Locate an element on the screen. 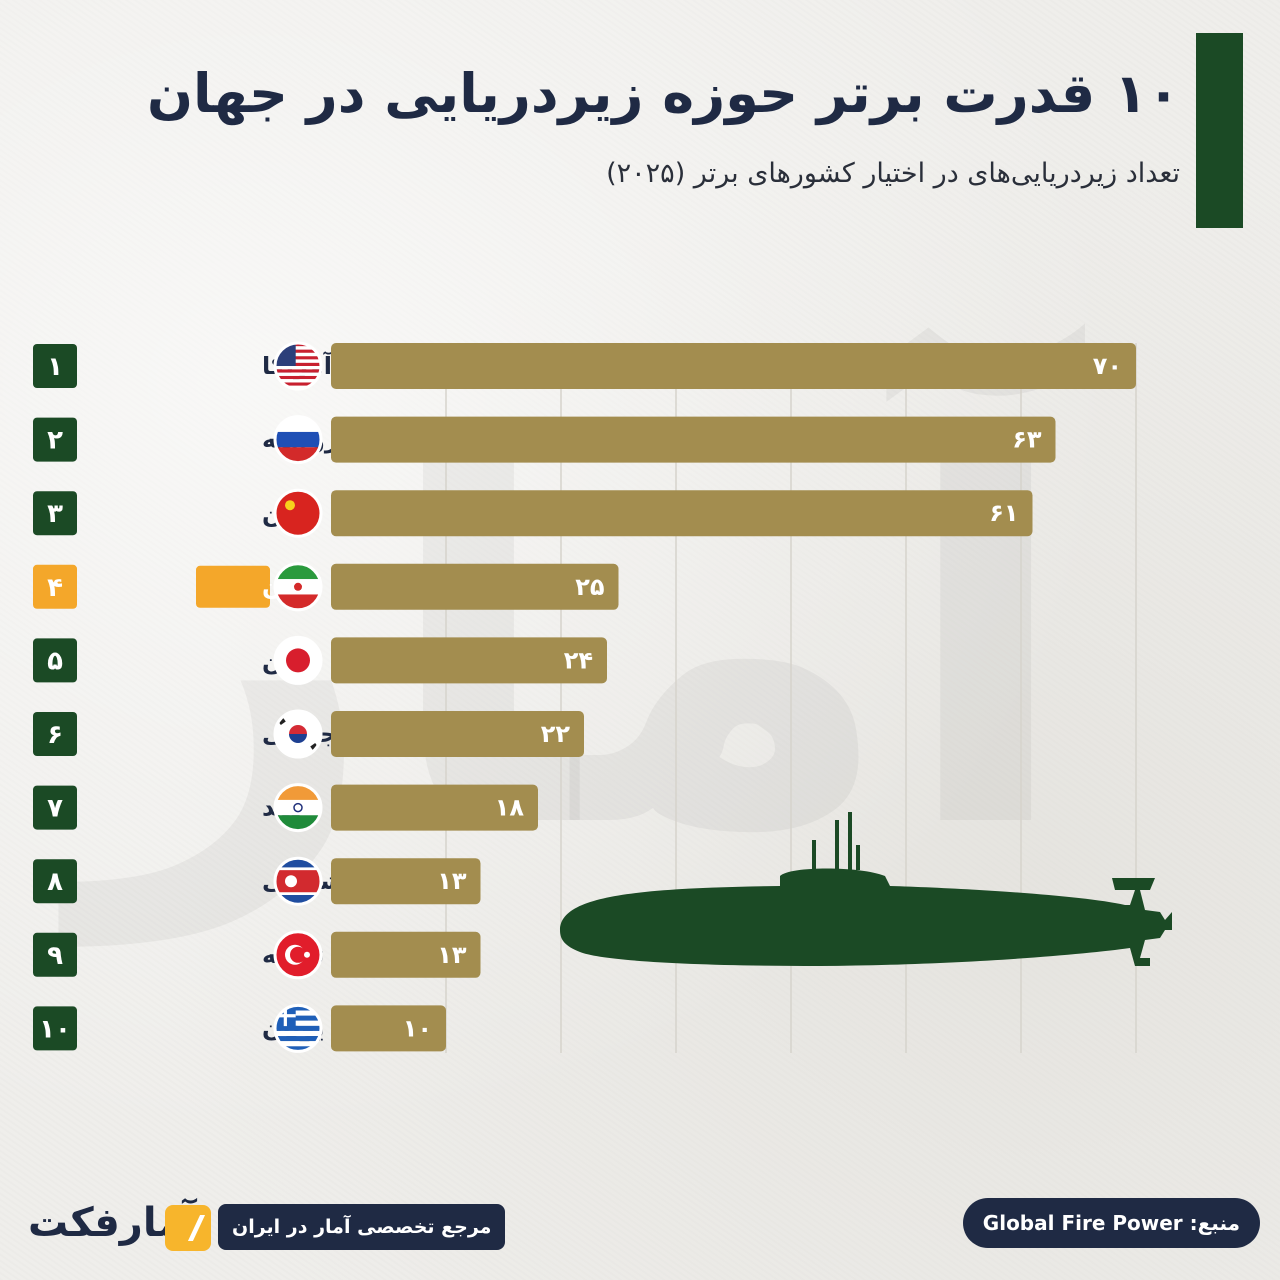  rank-label: ۳ is located at coordinates (55, 514).